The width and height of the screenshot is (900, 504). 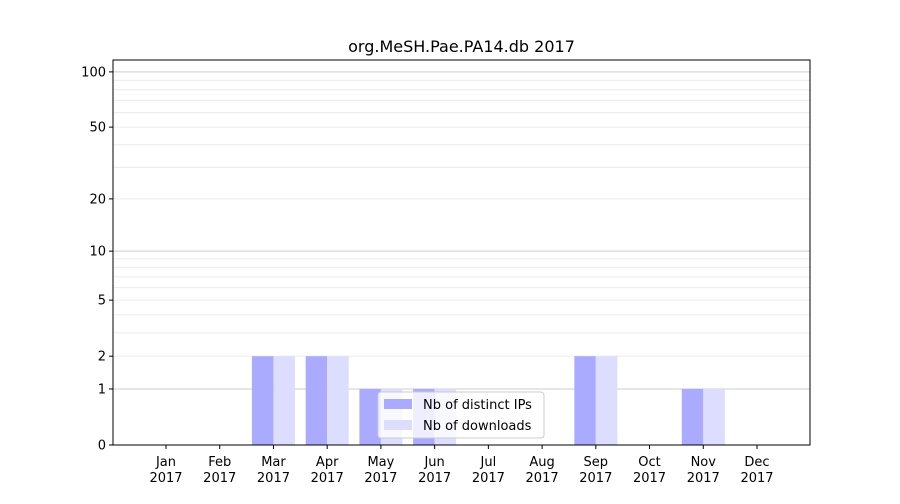 What do you see at coordinates (542, 470) in the screenshot?
I see `x-tick-label: Aug 2017` at bounding box center [542, 470].